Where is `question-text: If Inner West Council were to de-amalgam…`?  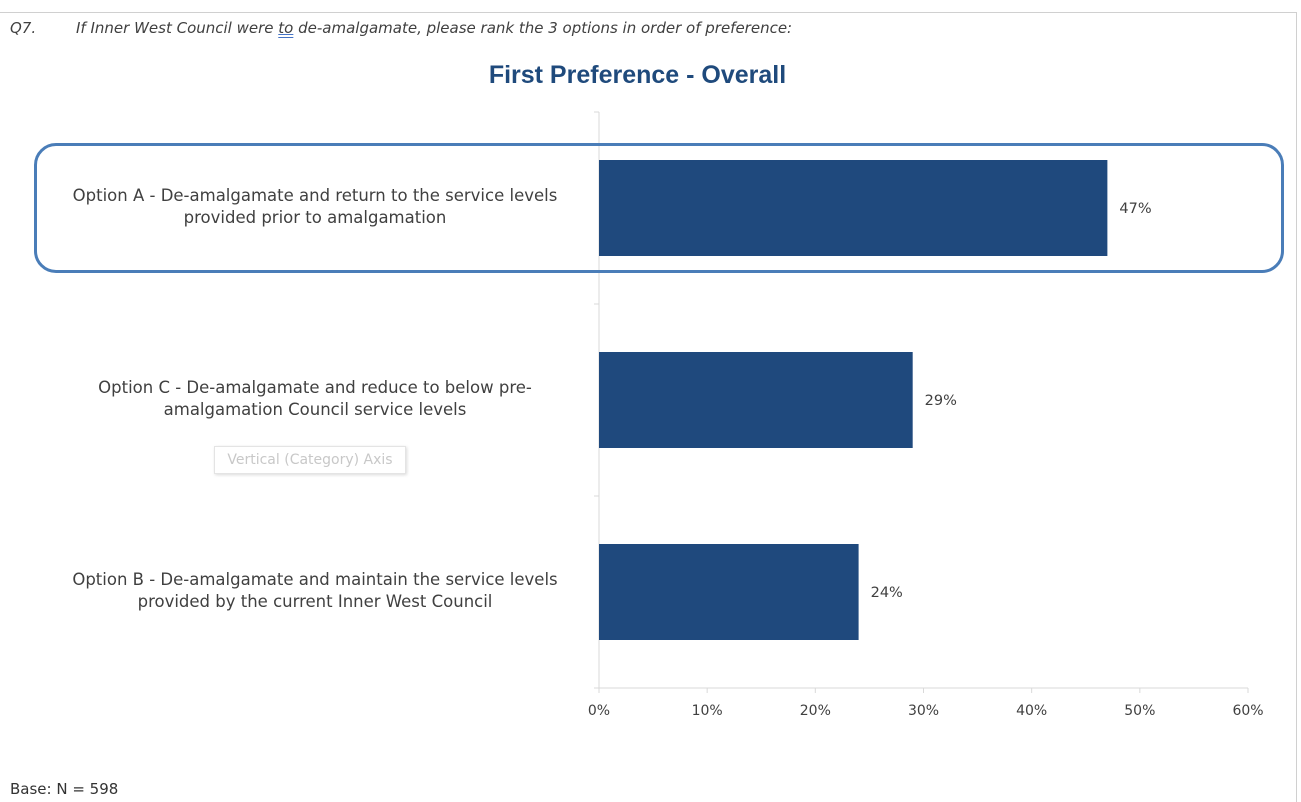
question-text: If Inner West Council were to de-amalgam… is located at coordinates (434, 28).